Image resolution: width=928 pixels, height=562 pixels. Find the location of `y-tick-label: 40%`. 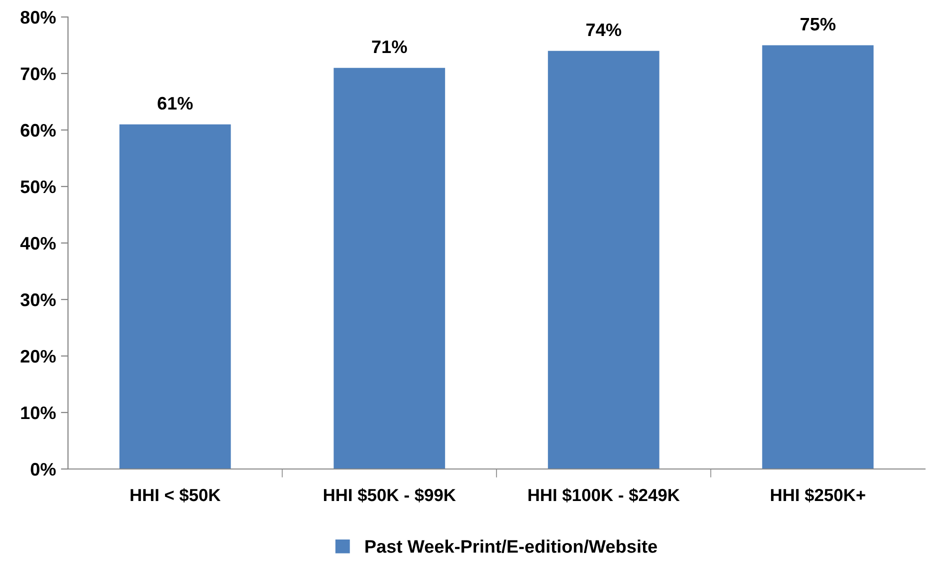

y-tick-label: 40% is located at coordinates (38, 243).